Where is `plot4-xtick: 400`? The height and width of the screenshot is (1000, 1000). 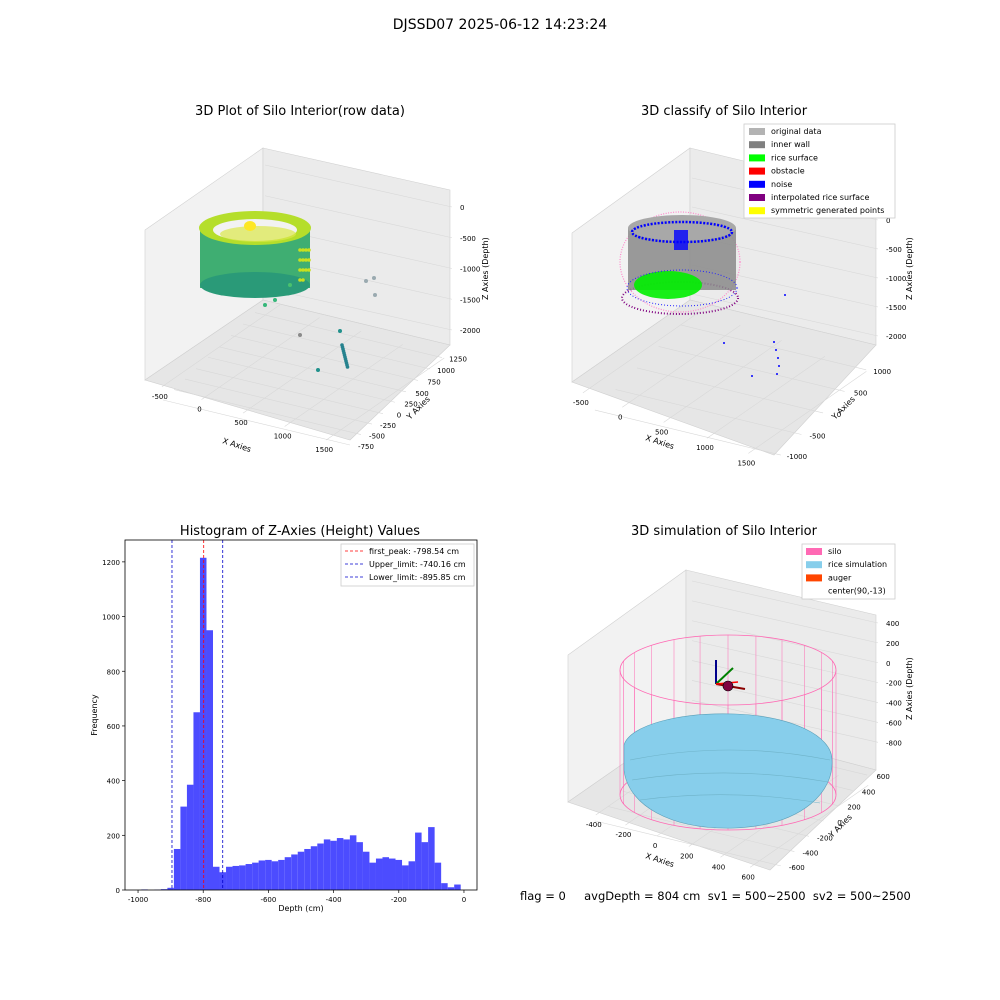
plot4-xtick: 400 is located at coordinates (718, 867).